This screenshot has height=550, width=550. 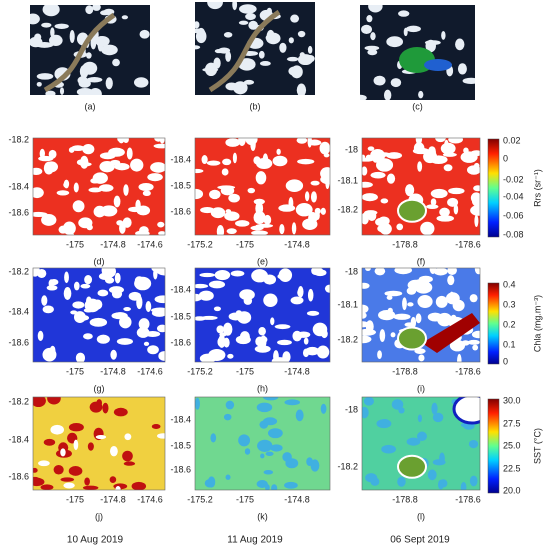 I want to click on y-tick-label: -18.5, so click(x=180, y=445).